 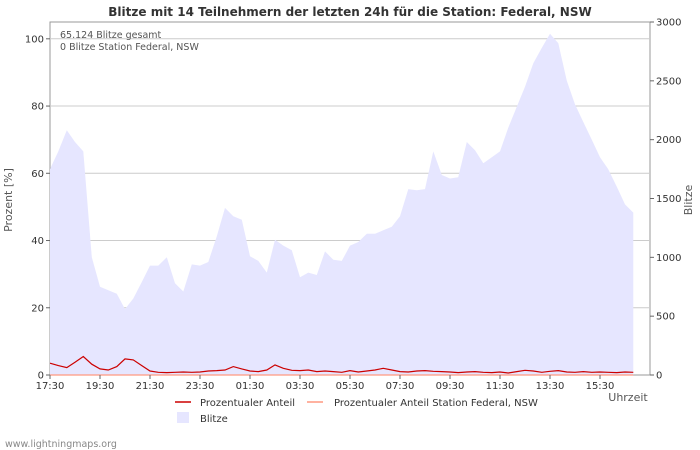 I want to click on legend-label-prozentualer-anteil: Prozentualer Anteil, so click(x=247, y=403).